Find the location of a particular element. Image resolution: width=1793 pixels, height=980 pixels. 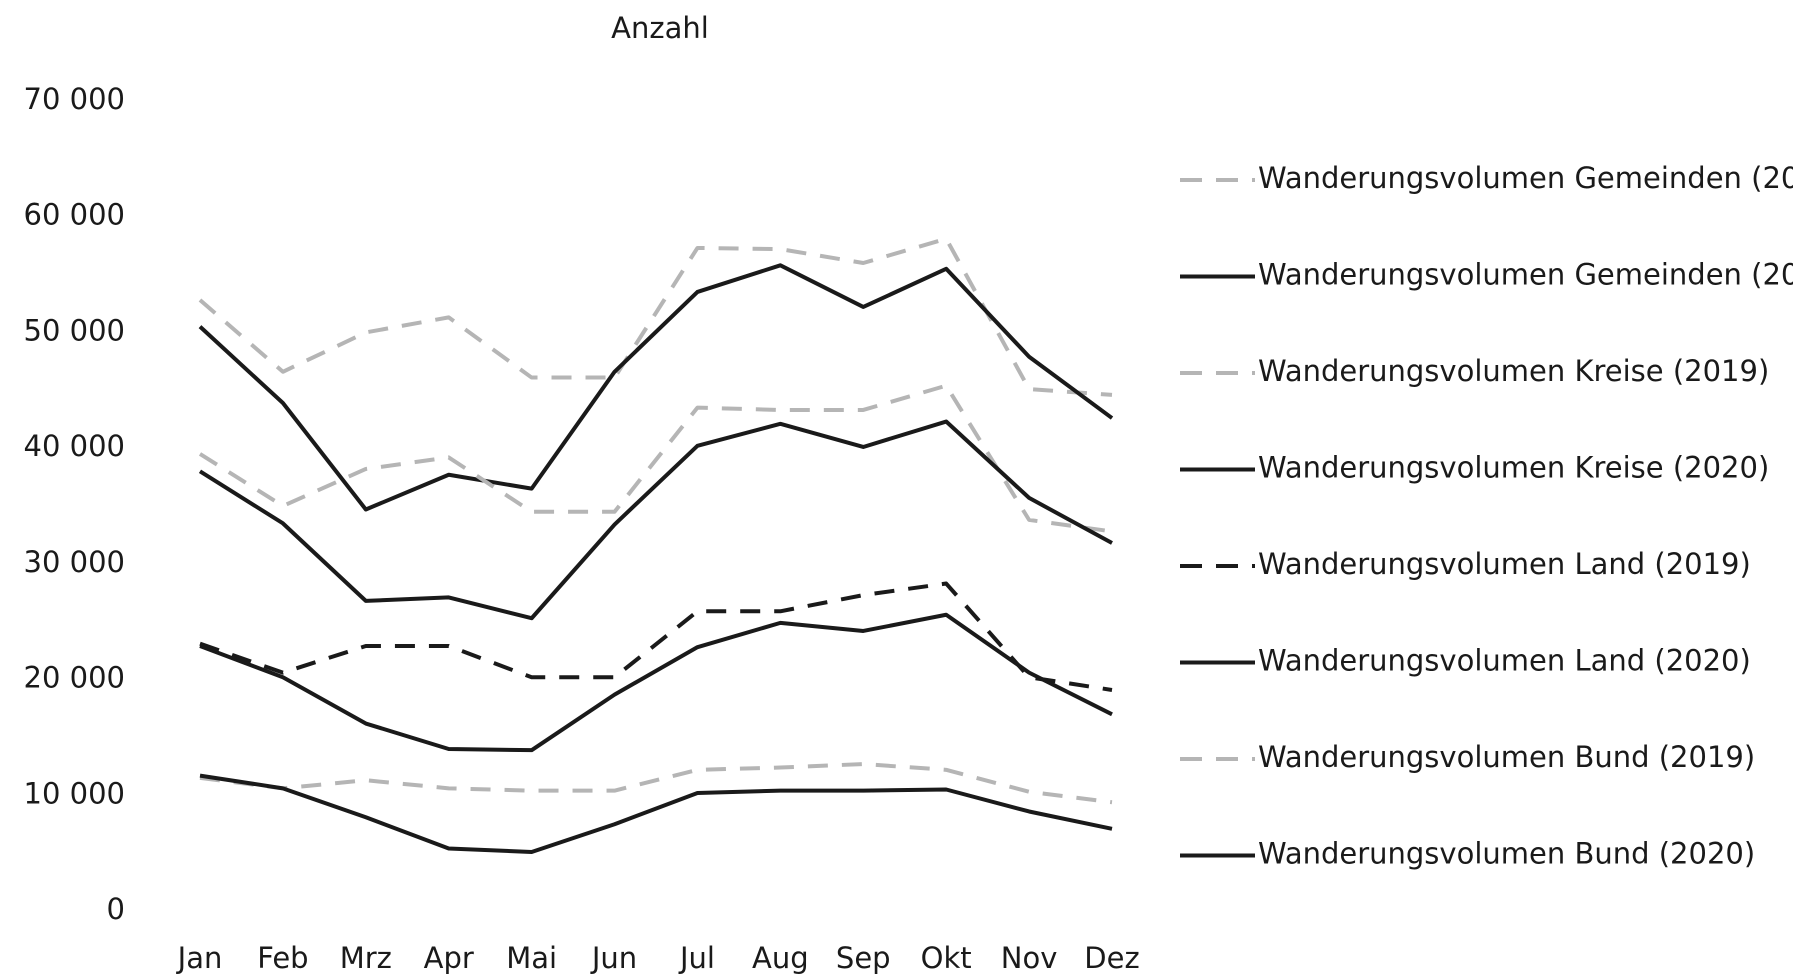

x-tick-label: Mrz is located at coordinates (366, 958).